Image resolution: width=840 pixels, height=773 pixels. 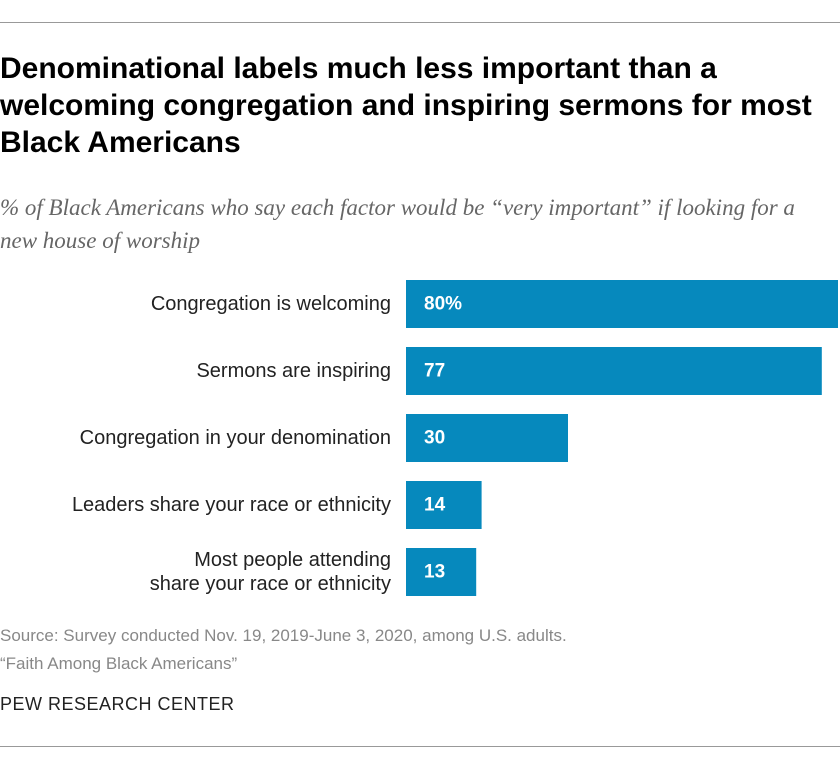 I want to click on bar-value-label: 13, so click(x=434, y=572).